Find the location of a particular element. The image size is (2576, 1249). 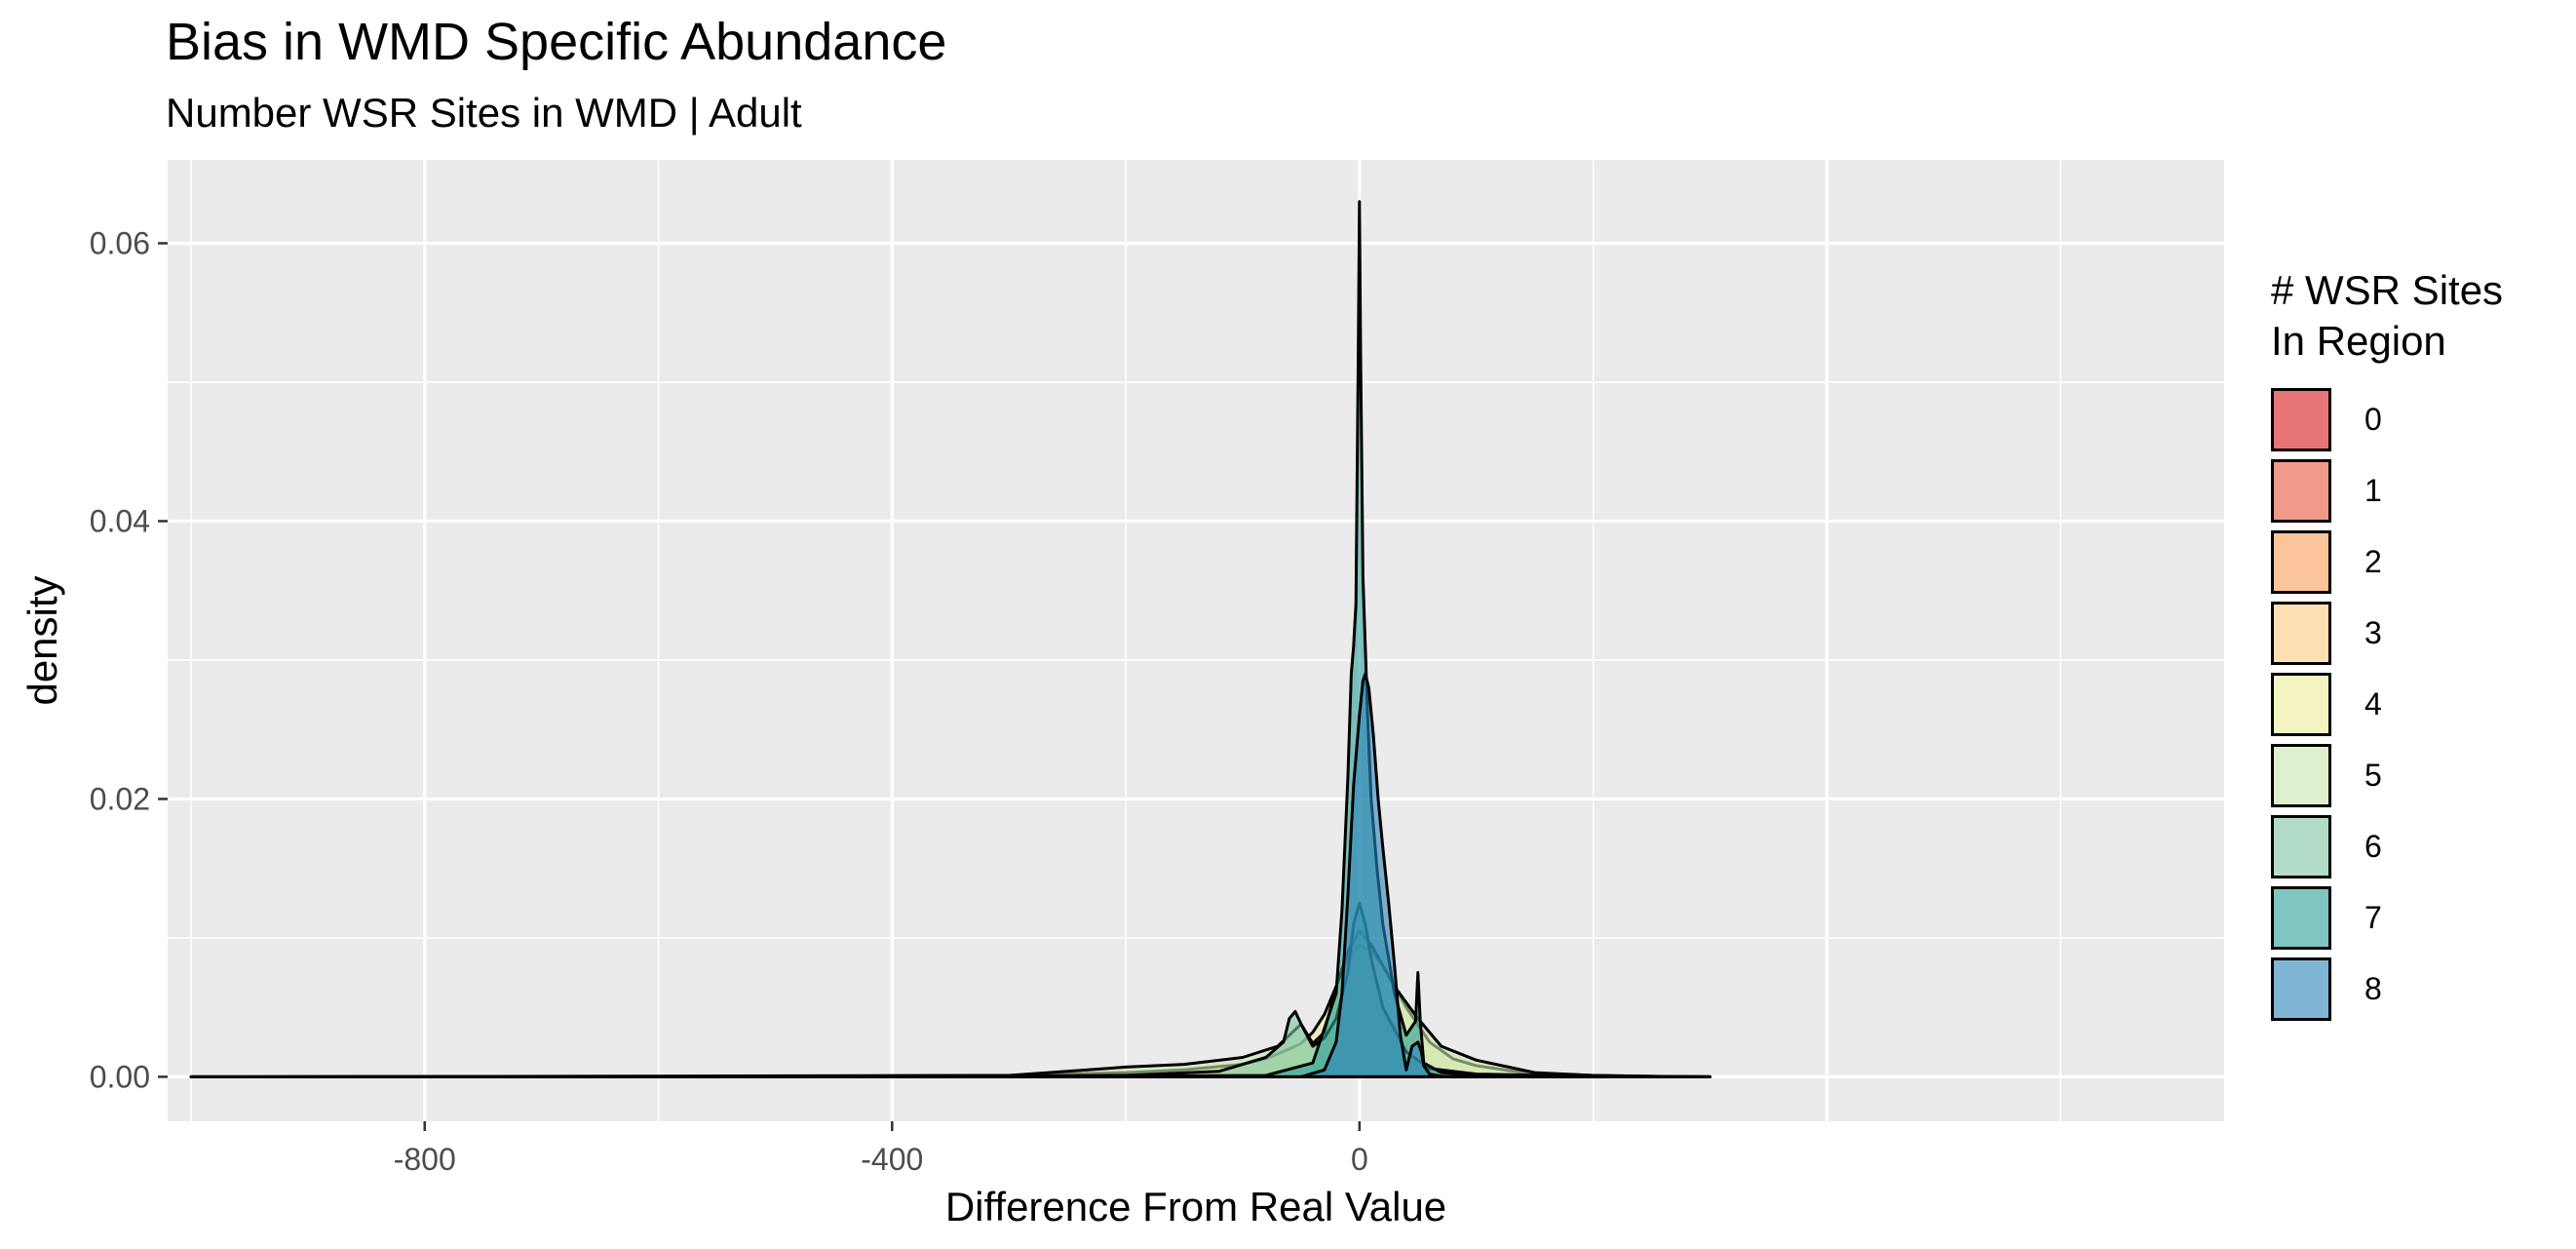

x-axis-title: Difference From Real Value is located at coordinates (1195, 1206).